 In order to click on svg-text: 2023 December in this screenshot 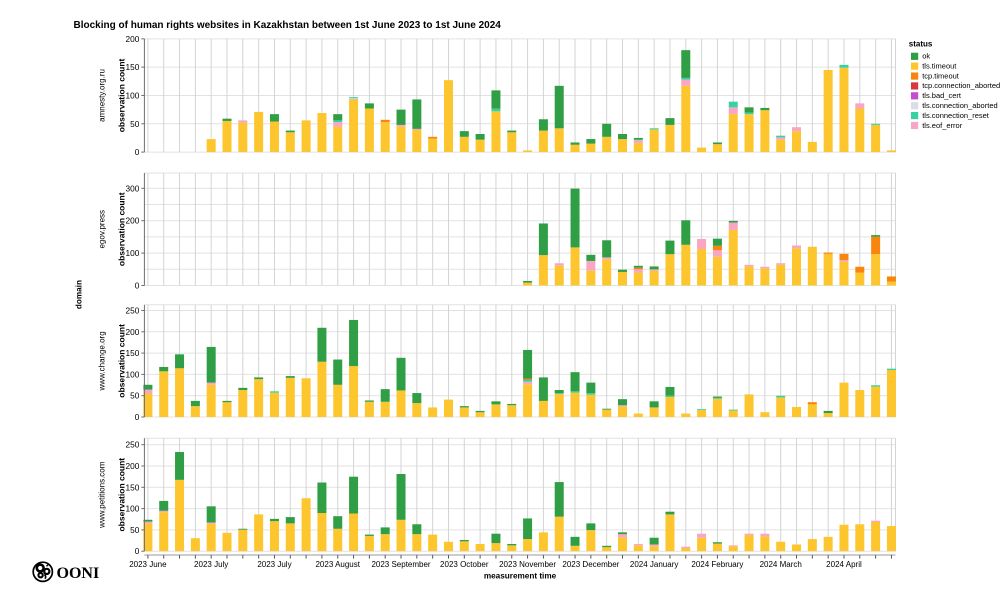, I will do `click(590, 564)`.